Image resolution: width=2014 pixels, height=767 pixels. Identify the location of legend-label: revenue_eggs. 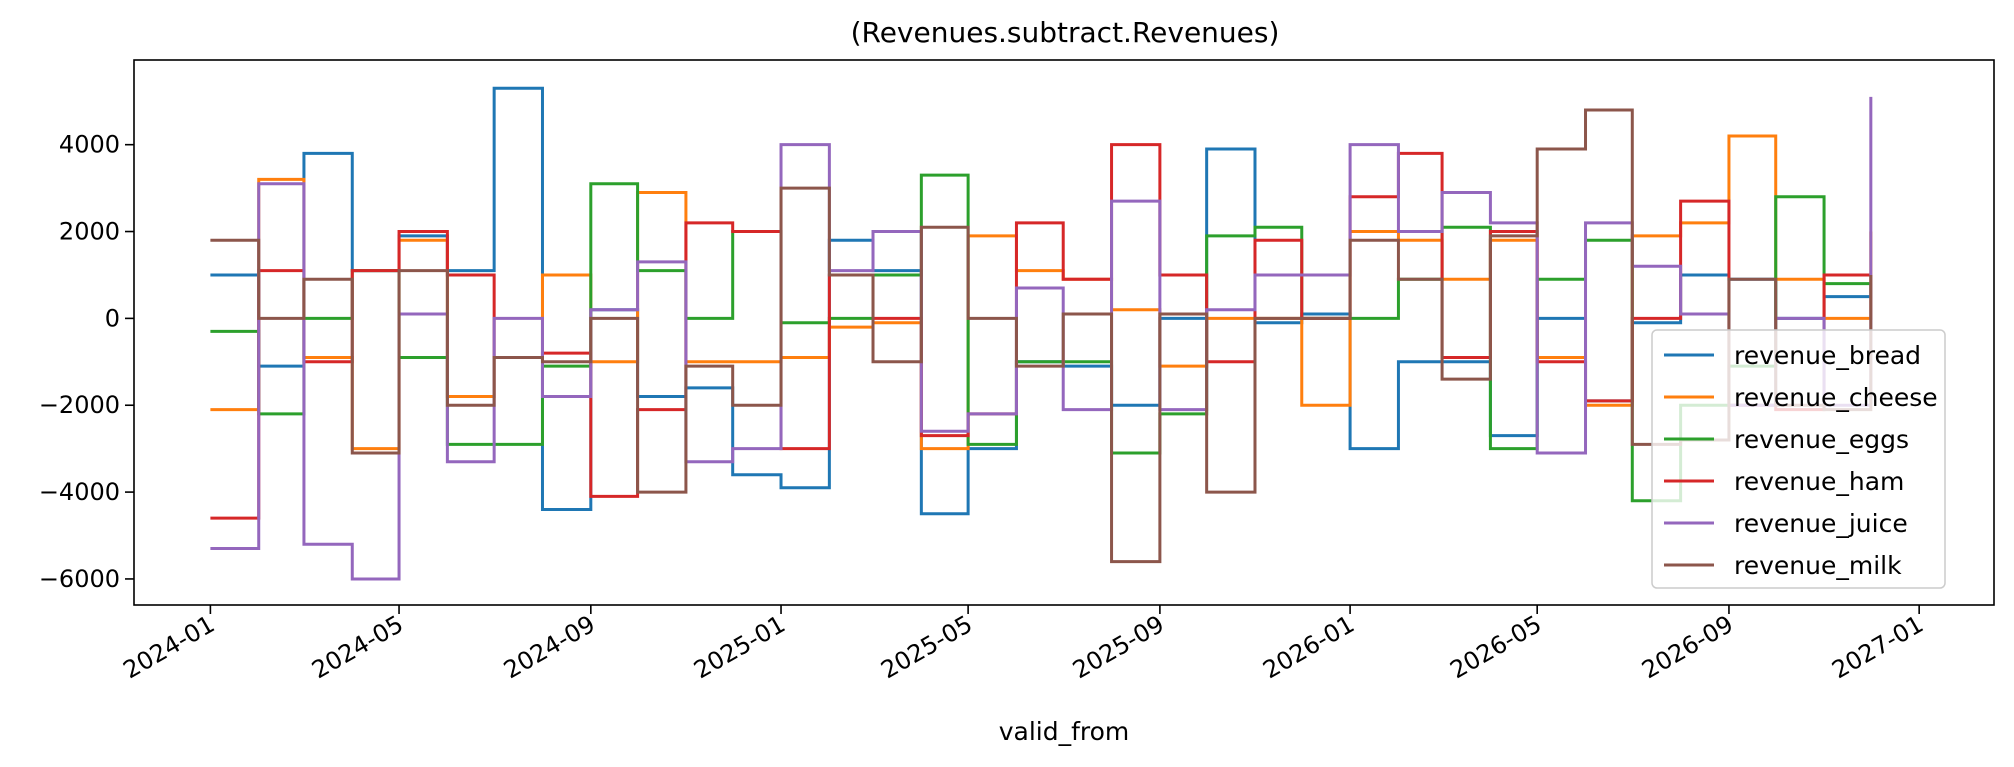
(1821, 439).